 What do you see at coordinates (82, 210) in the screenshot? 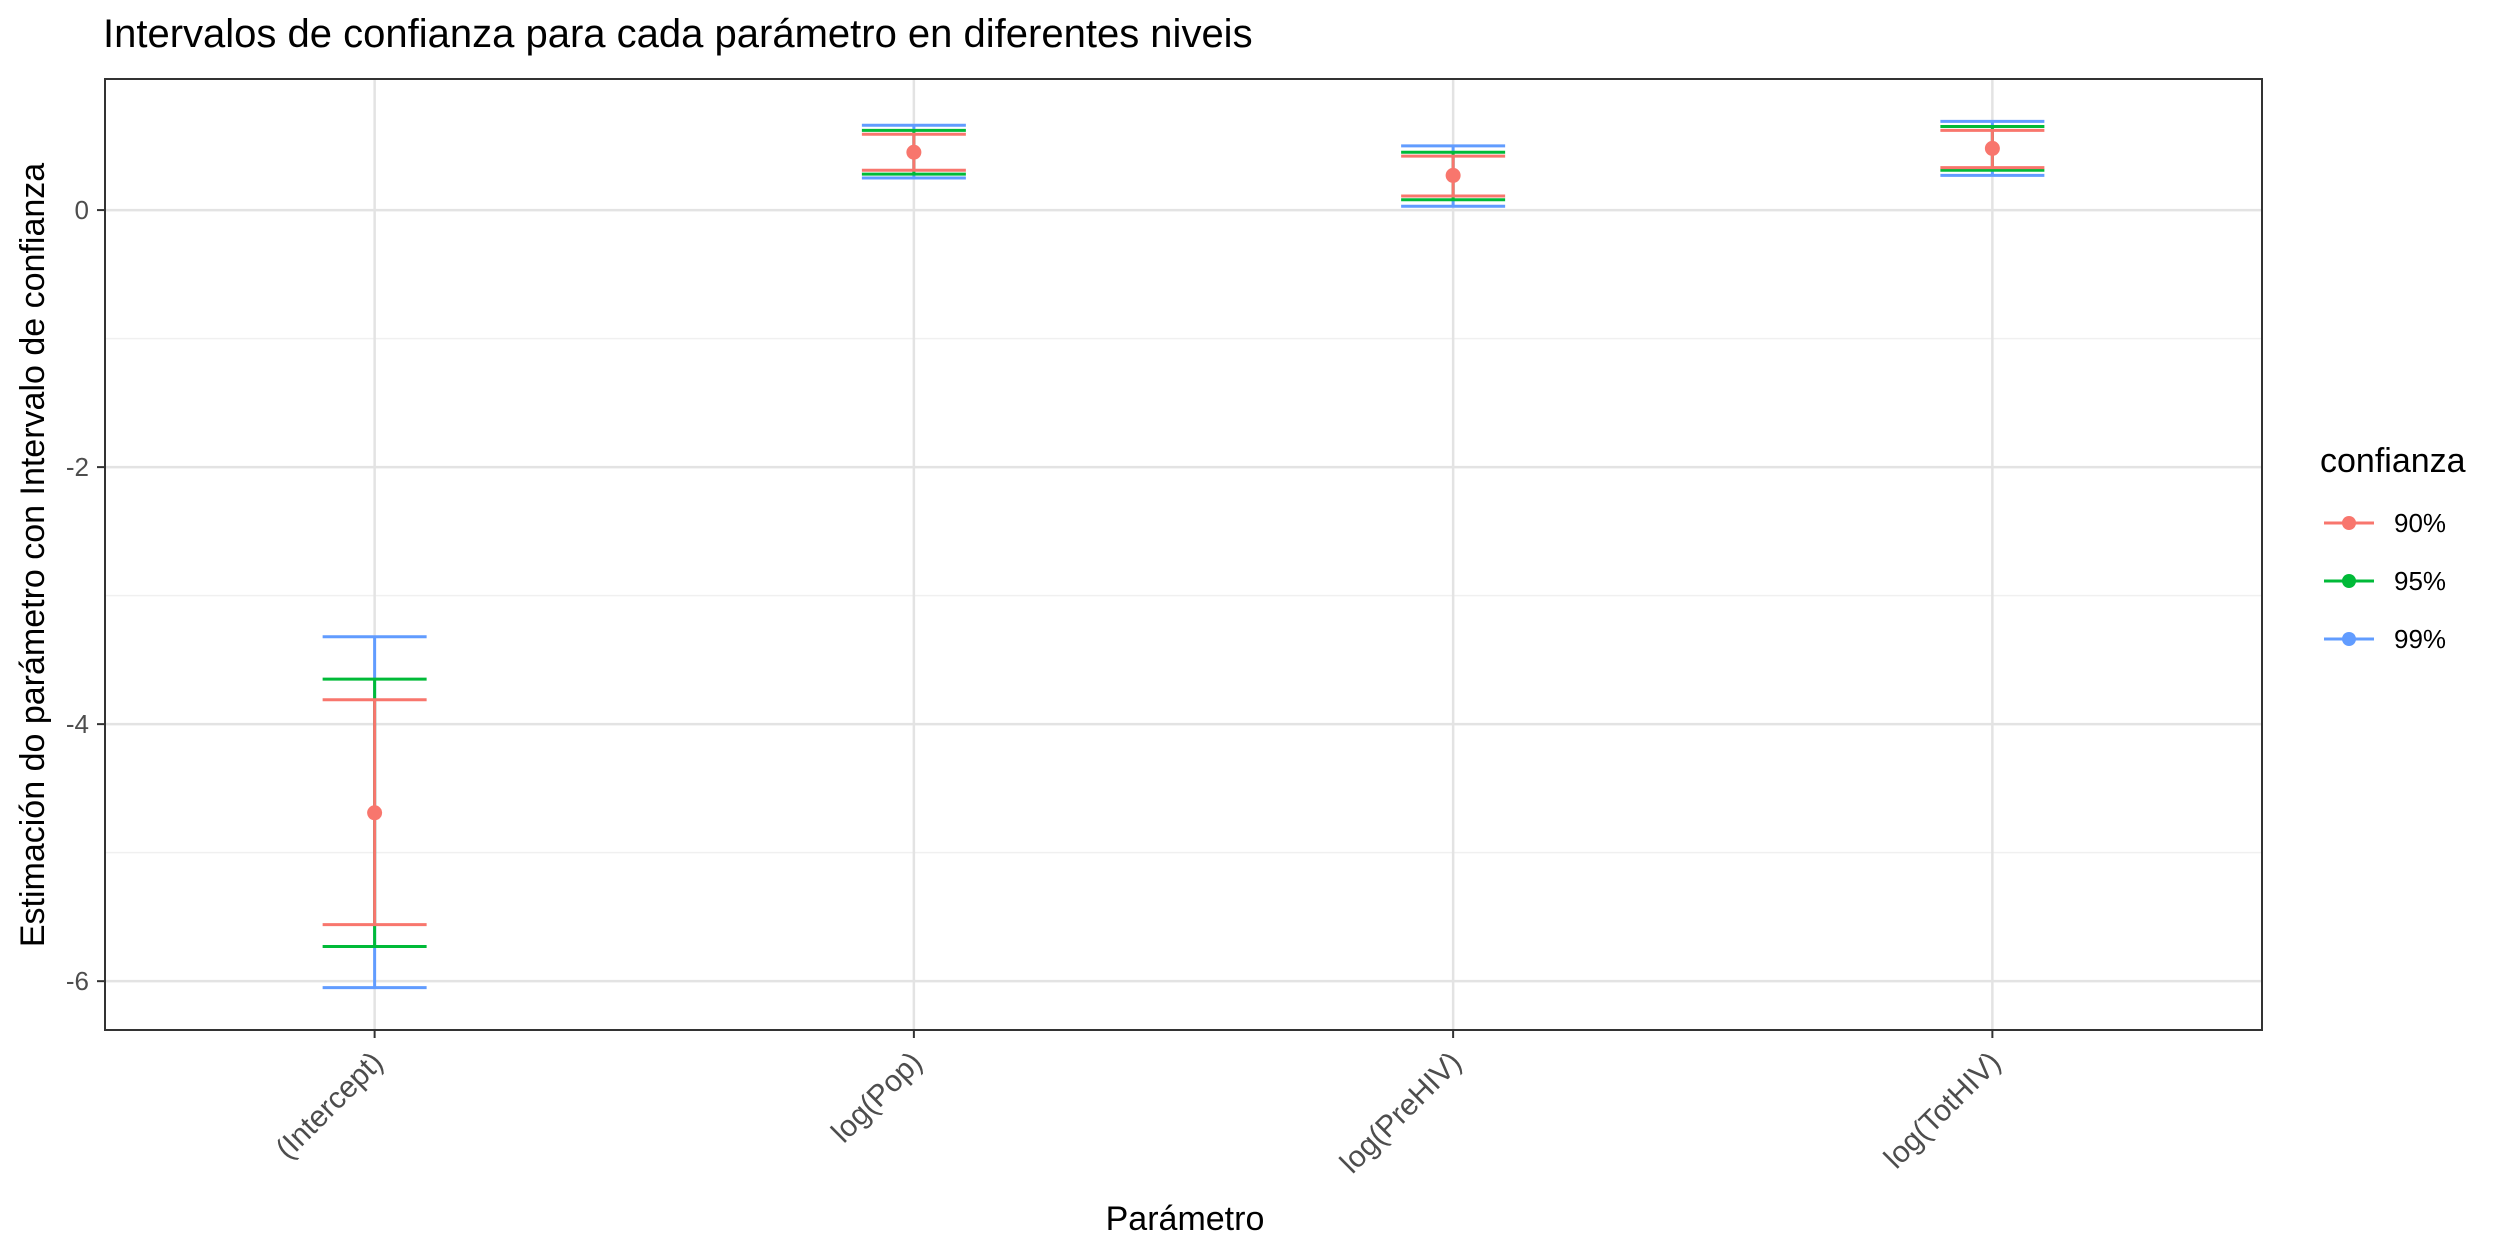
I see `y-tick-label: 0` at bounding box center [82, 210].